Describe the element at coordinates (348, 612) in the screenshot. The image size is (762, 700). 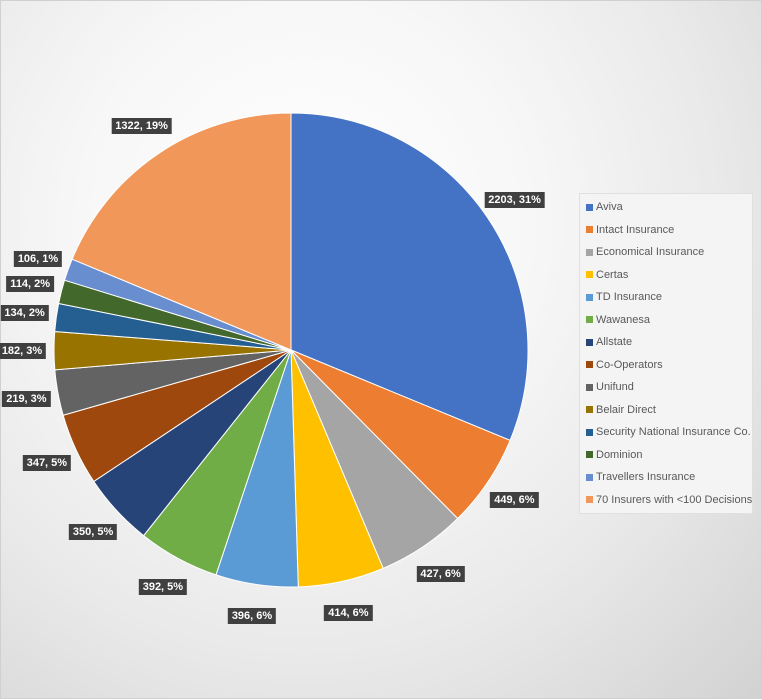
I see `data-label-3: 414, 6%` at that location.